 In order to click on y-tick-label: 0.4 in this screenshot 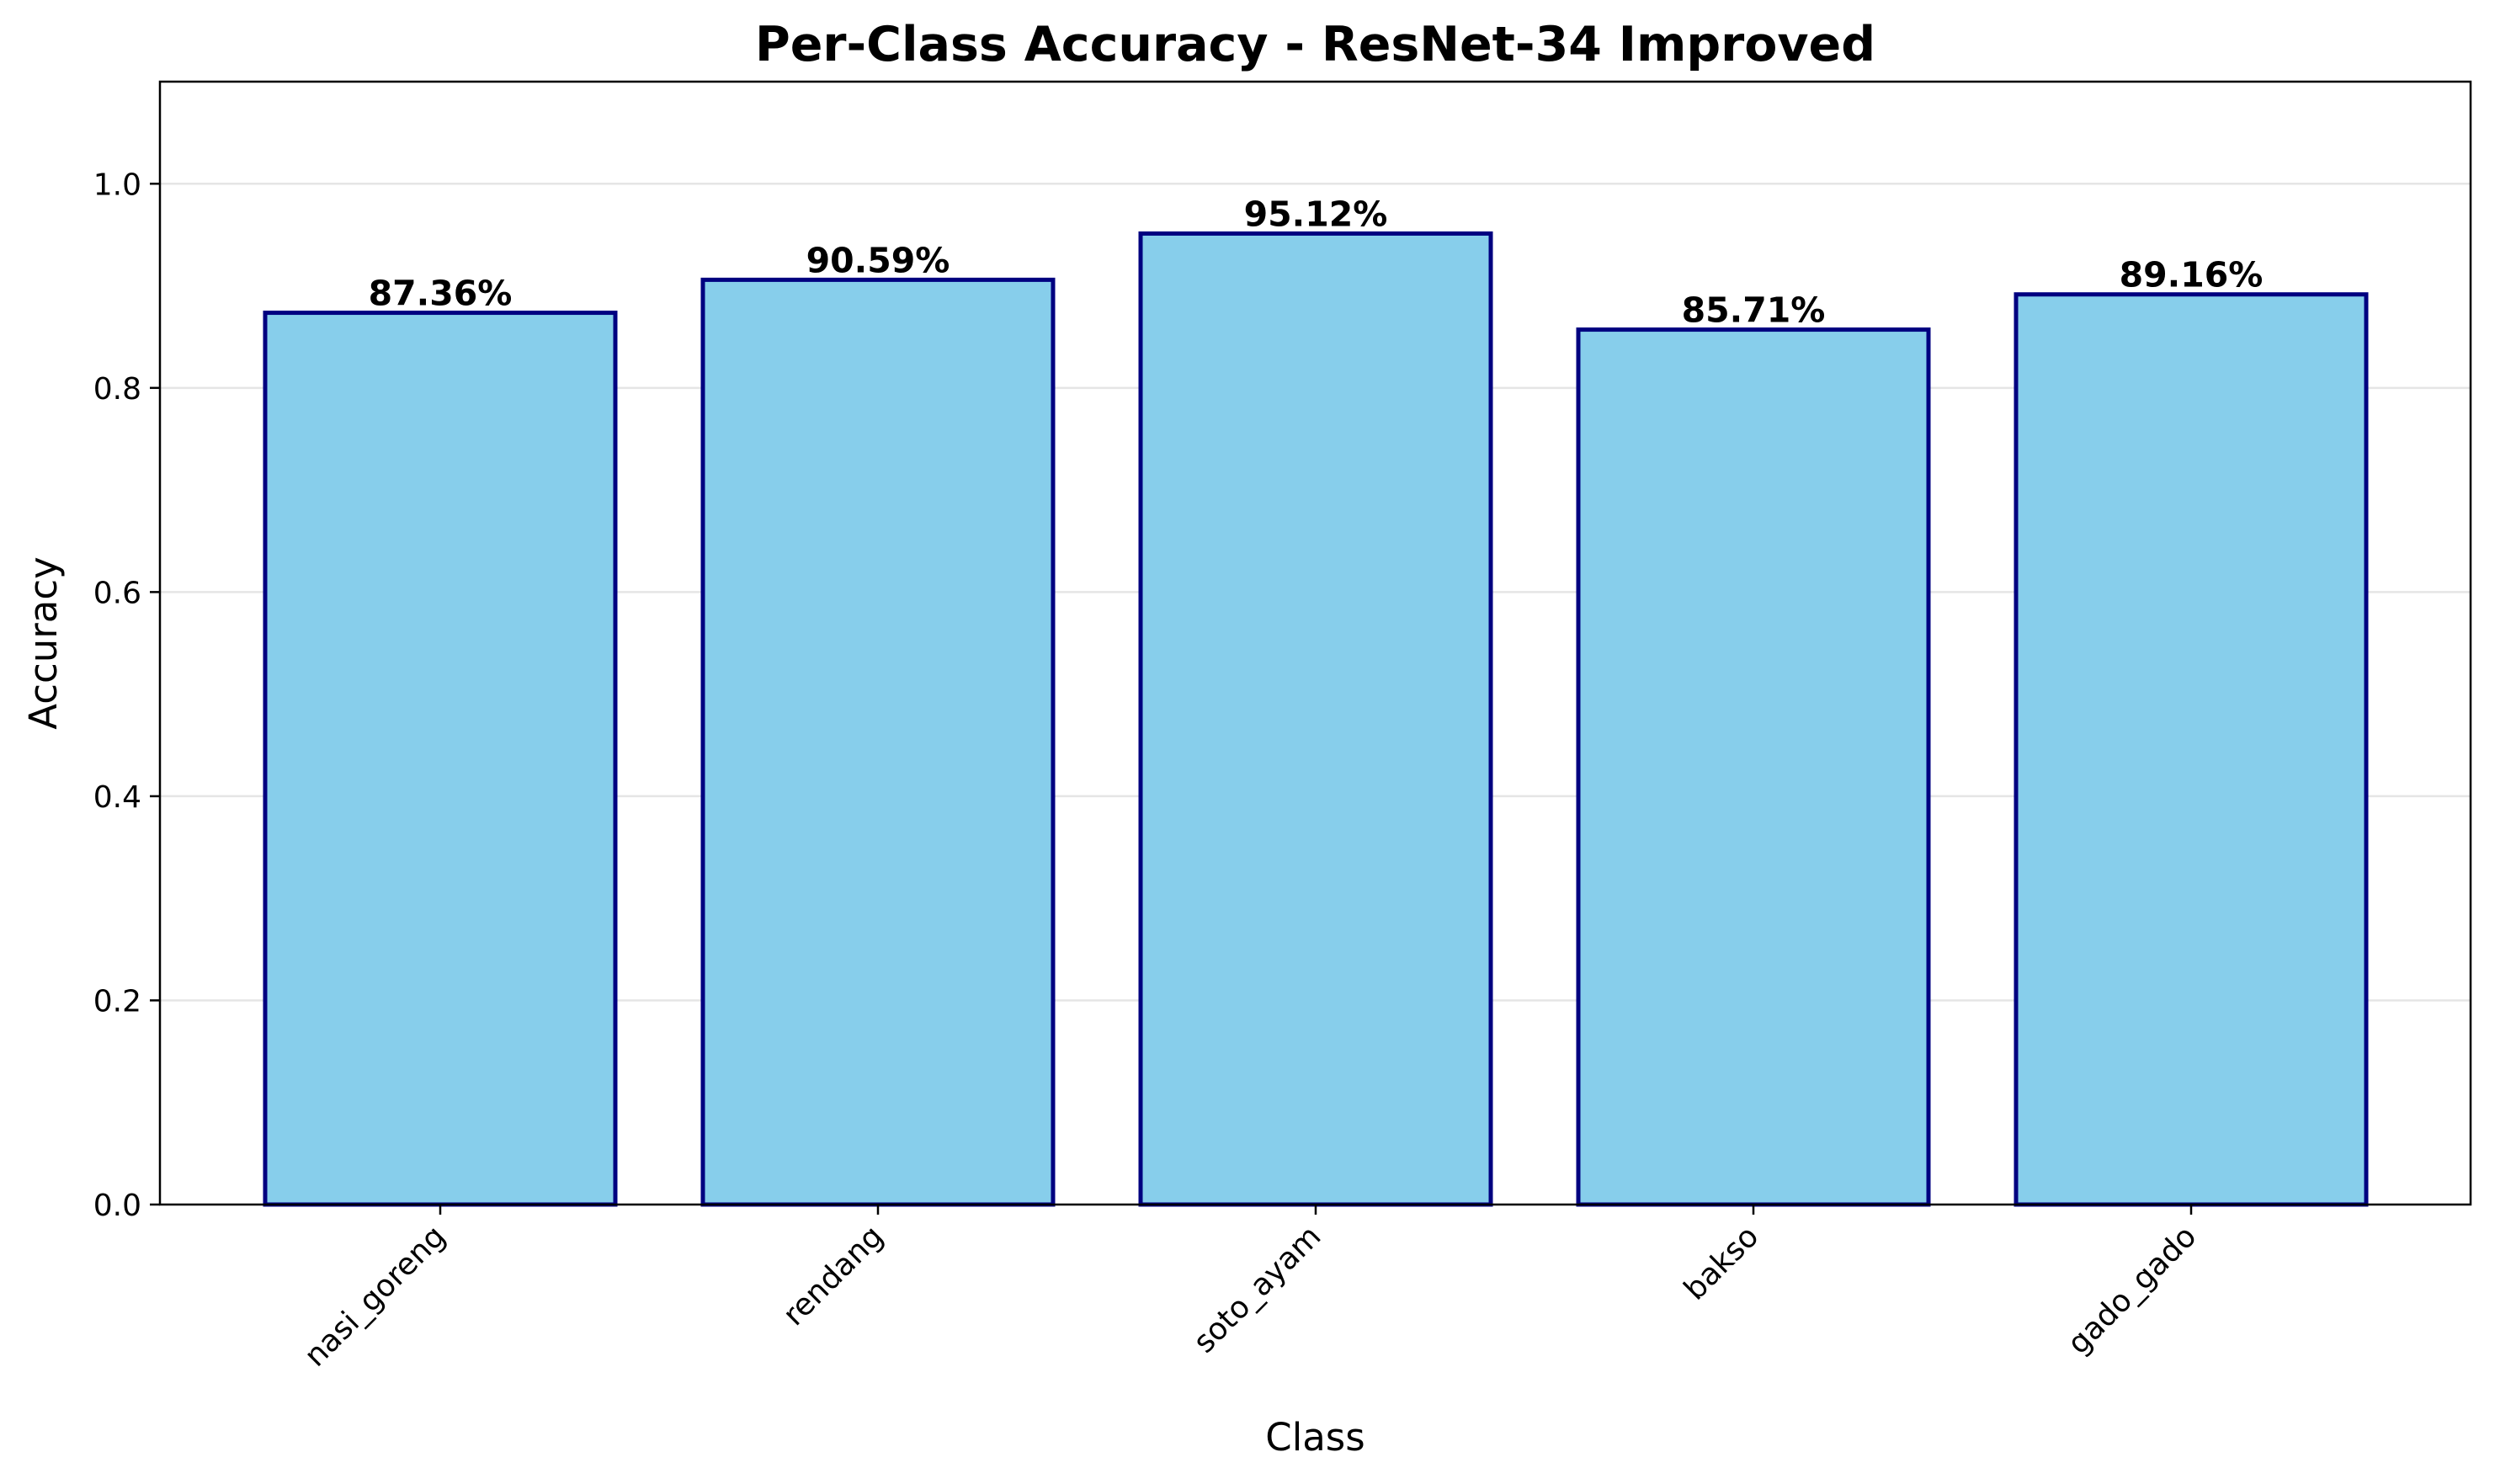, I will do `click(117, 797)`.